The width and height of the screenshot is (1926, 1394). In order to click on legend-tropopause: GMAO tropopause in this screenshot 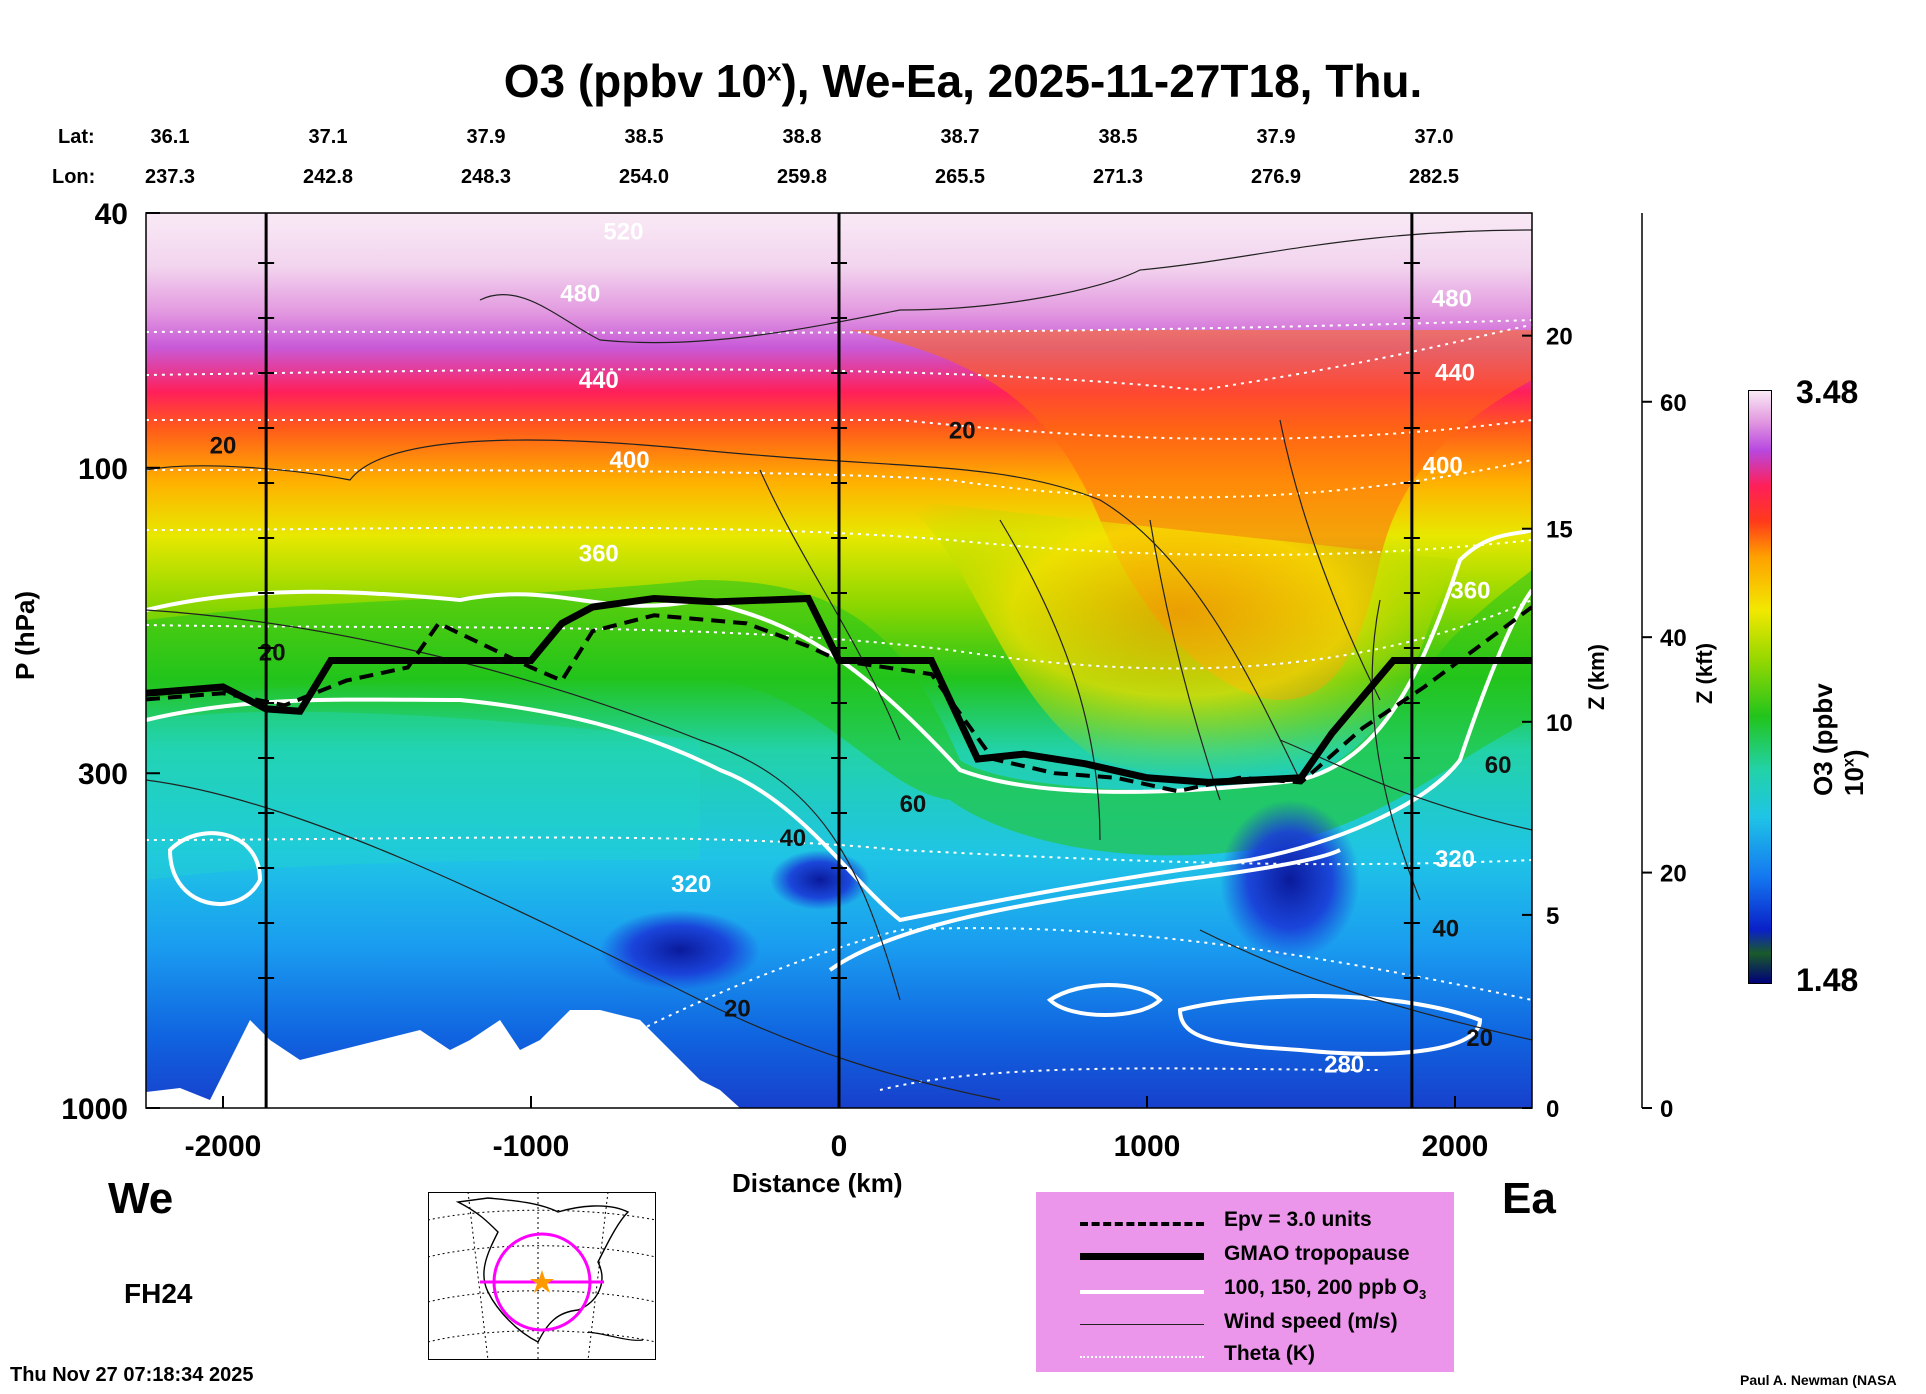, I will do `click(1245, 1256)`.